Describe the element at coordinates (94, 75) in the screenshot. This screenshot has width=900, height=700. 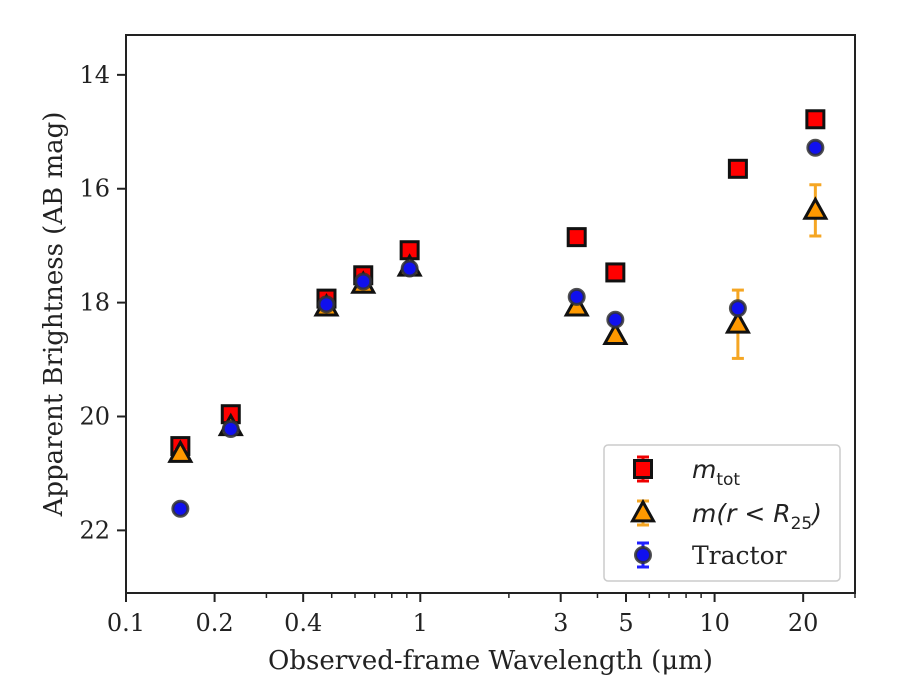
I see `y-tick-label: 14` at that location.